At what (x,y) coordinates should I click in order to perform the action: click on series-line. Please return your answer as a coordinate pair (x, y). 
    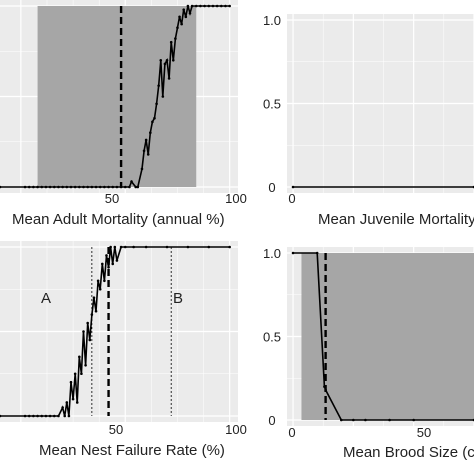
    Looking at the image, I should click on (383, 336).